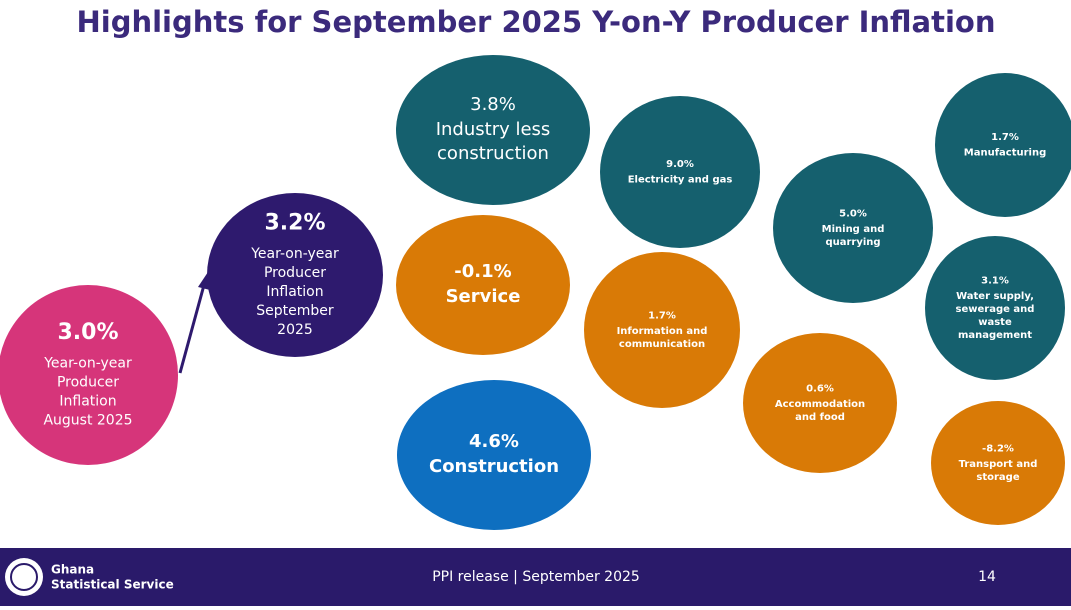  Describe the element at coordinates (995, 281) in the screenshot. I see `bubble-value: 3.1%` at that location.